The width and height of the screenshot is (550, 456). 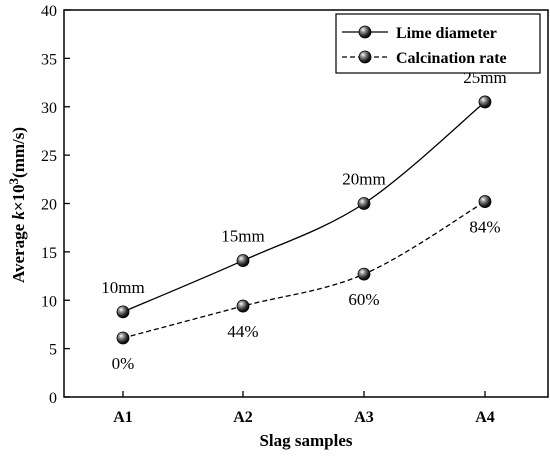 I want to click on x-tick-label: A1, so click(x=123, y=417).